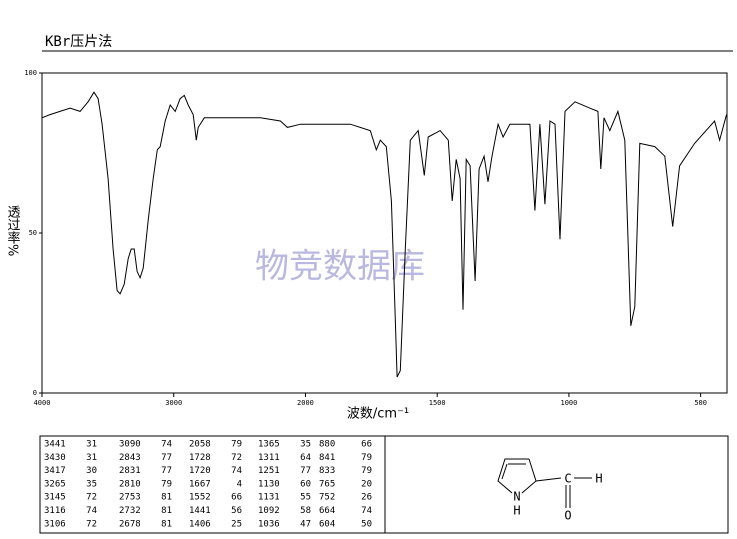 The width and height of the screenshot is (737, 539). Describe the element at coordinates (437, 403) in the screenshot. I see `x-tick-label: 1500` at that location.